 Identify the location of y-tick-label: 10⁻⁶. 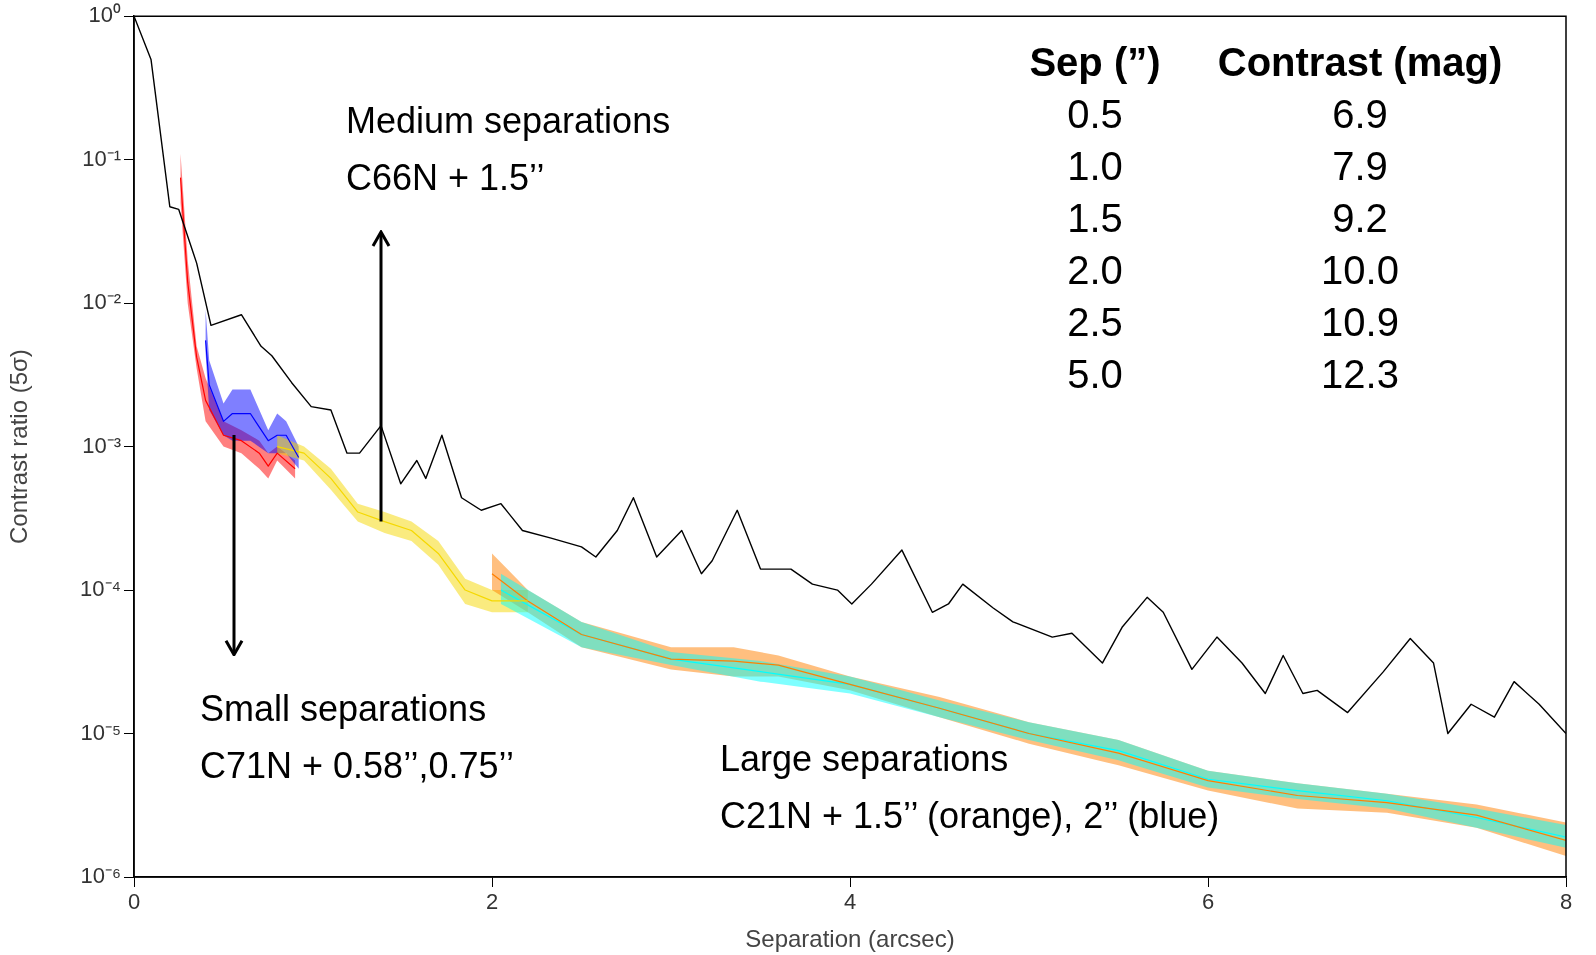
(100, 876).